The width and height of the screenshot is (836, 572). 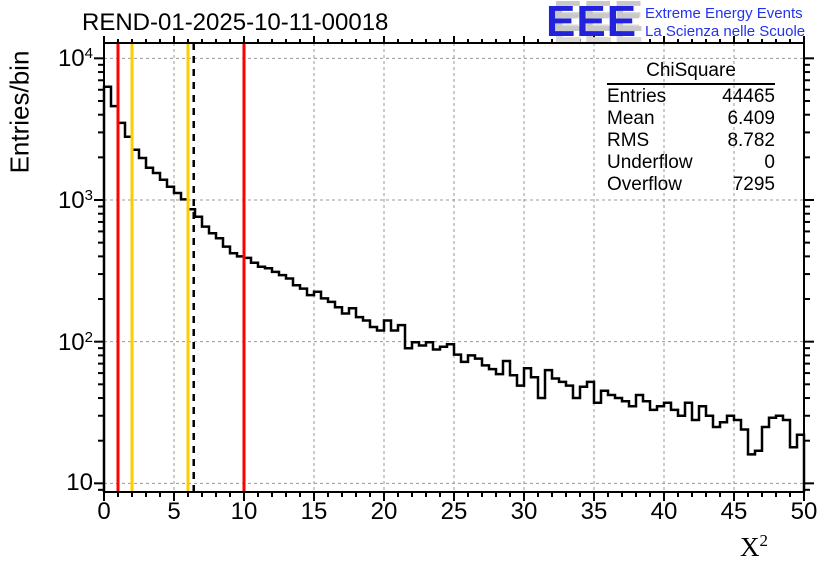 What do you see at coordinates (725, 31) in the screenshot?
I see `eee-logo-line2: La Scienza nelle Scuole` at bounding box center [725, 31].